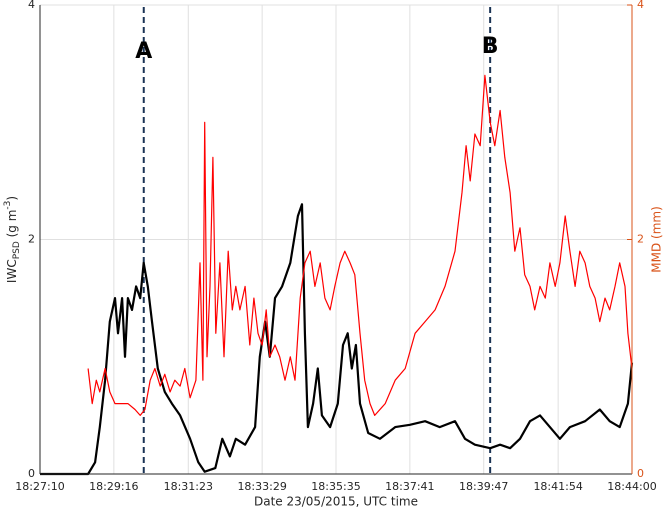 This screenshot has height=513, width=667. What do you see at coordinates (31, 239) in the screenshot?
I see `y-tick-label: 2` at bounding box center [31, 239].